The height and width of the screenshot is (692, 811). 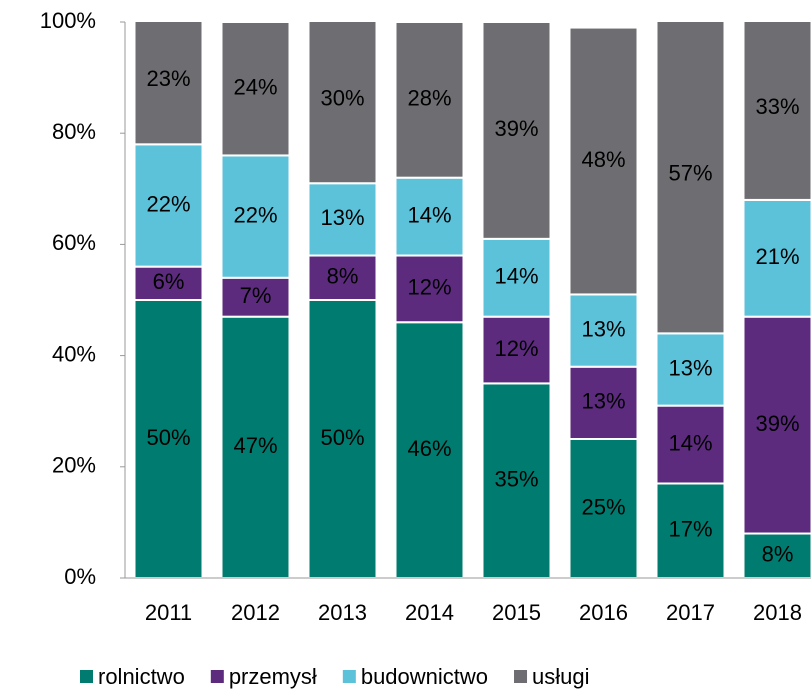 What do you see at coordinates (80, 576) in the screenshot?
I see `y-tick-label: 0%` at bounding box center [80, 576].